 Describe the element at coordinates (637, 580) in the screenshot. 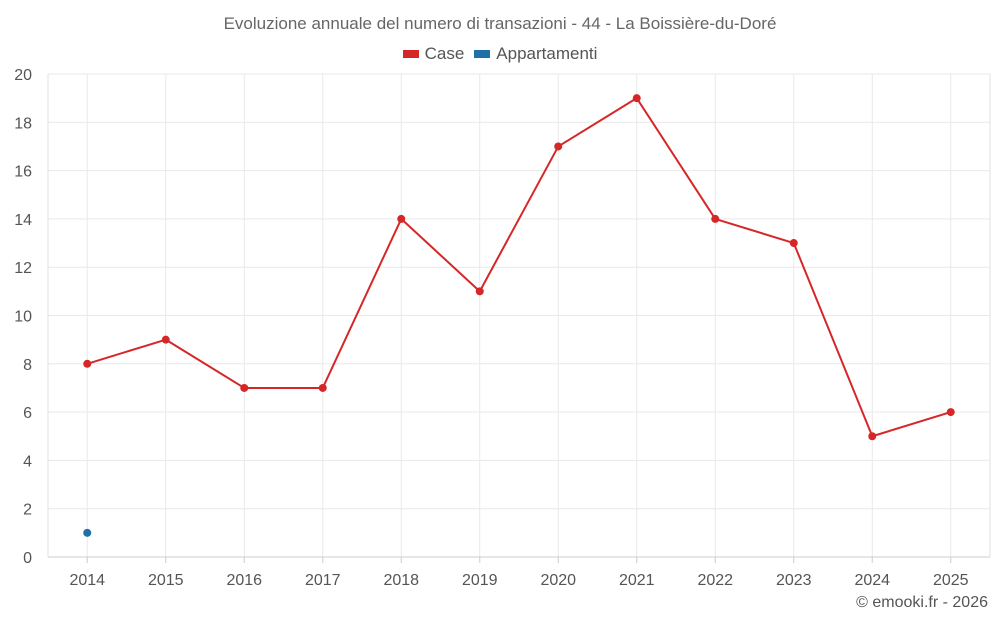

I see `x-tick-label: 2021` at that location.